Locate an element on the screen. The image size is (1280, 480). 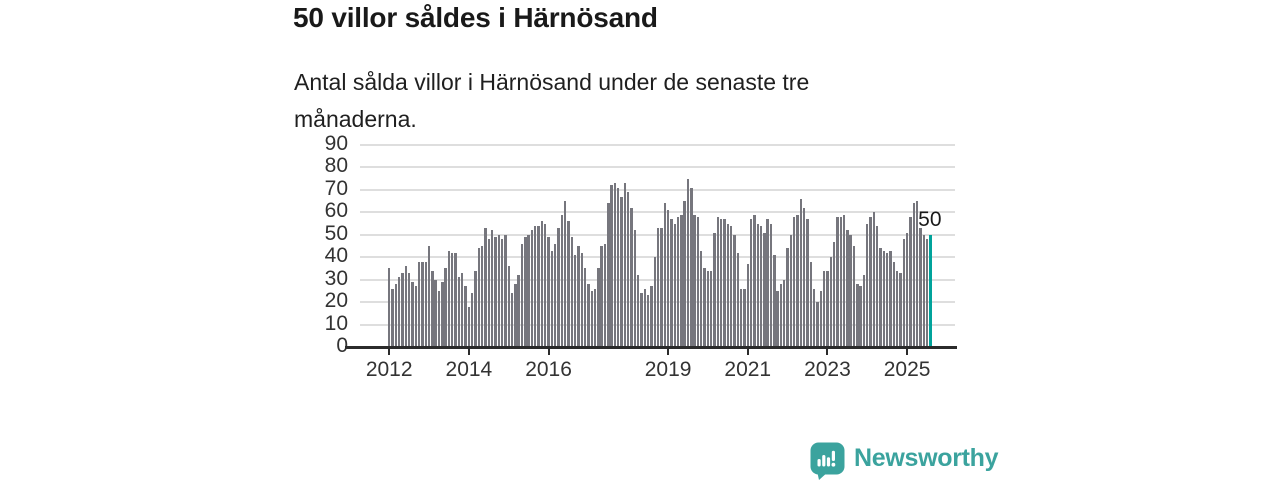
gridline is located at coordinates (657, 189).